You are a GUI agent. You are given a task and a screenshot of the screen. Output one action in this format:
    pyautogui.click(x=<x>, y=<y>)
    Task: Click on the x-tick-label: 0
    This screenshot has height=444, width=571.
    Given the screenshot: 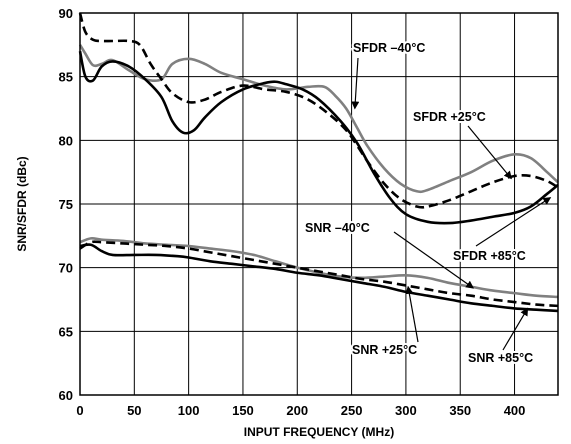 What is the action you would take?
    pyautogui.click(x=79, y=410)
    